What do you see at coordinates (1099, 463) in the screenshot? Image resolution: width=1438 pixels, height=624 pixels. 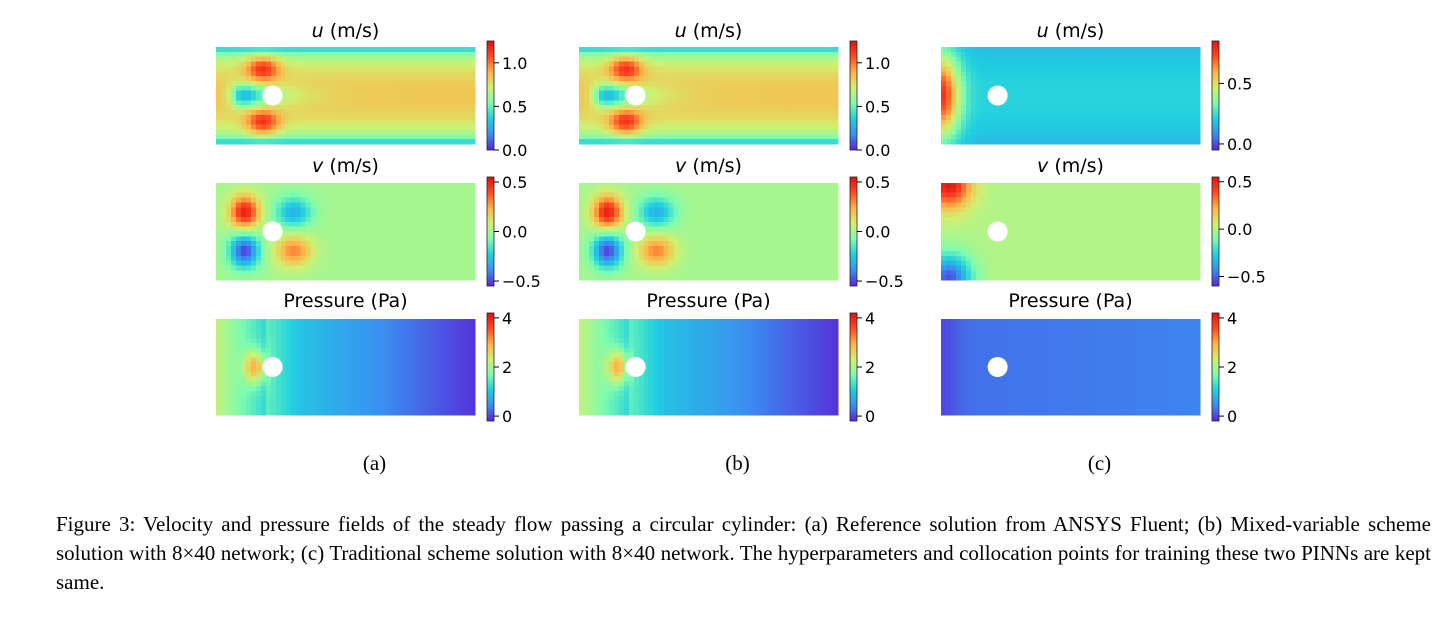 I see `subfigure-label: (c)` at bounding box center [1099, 463].